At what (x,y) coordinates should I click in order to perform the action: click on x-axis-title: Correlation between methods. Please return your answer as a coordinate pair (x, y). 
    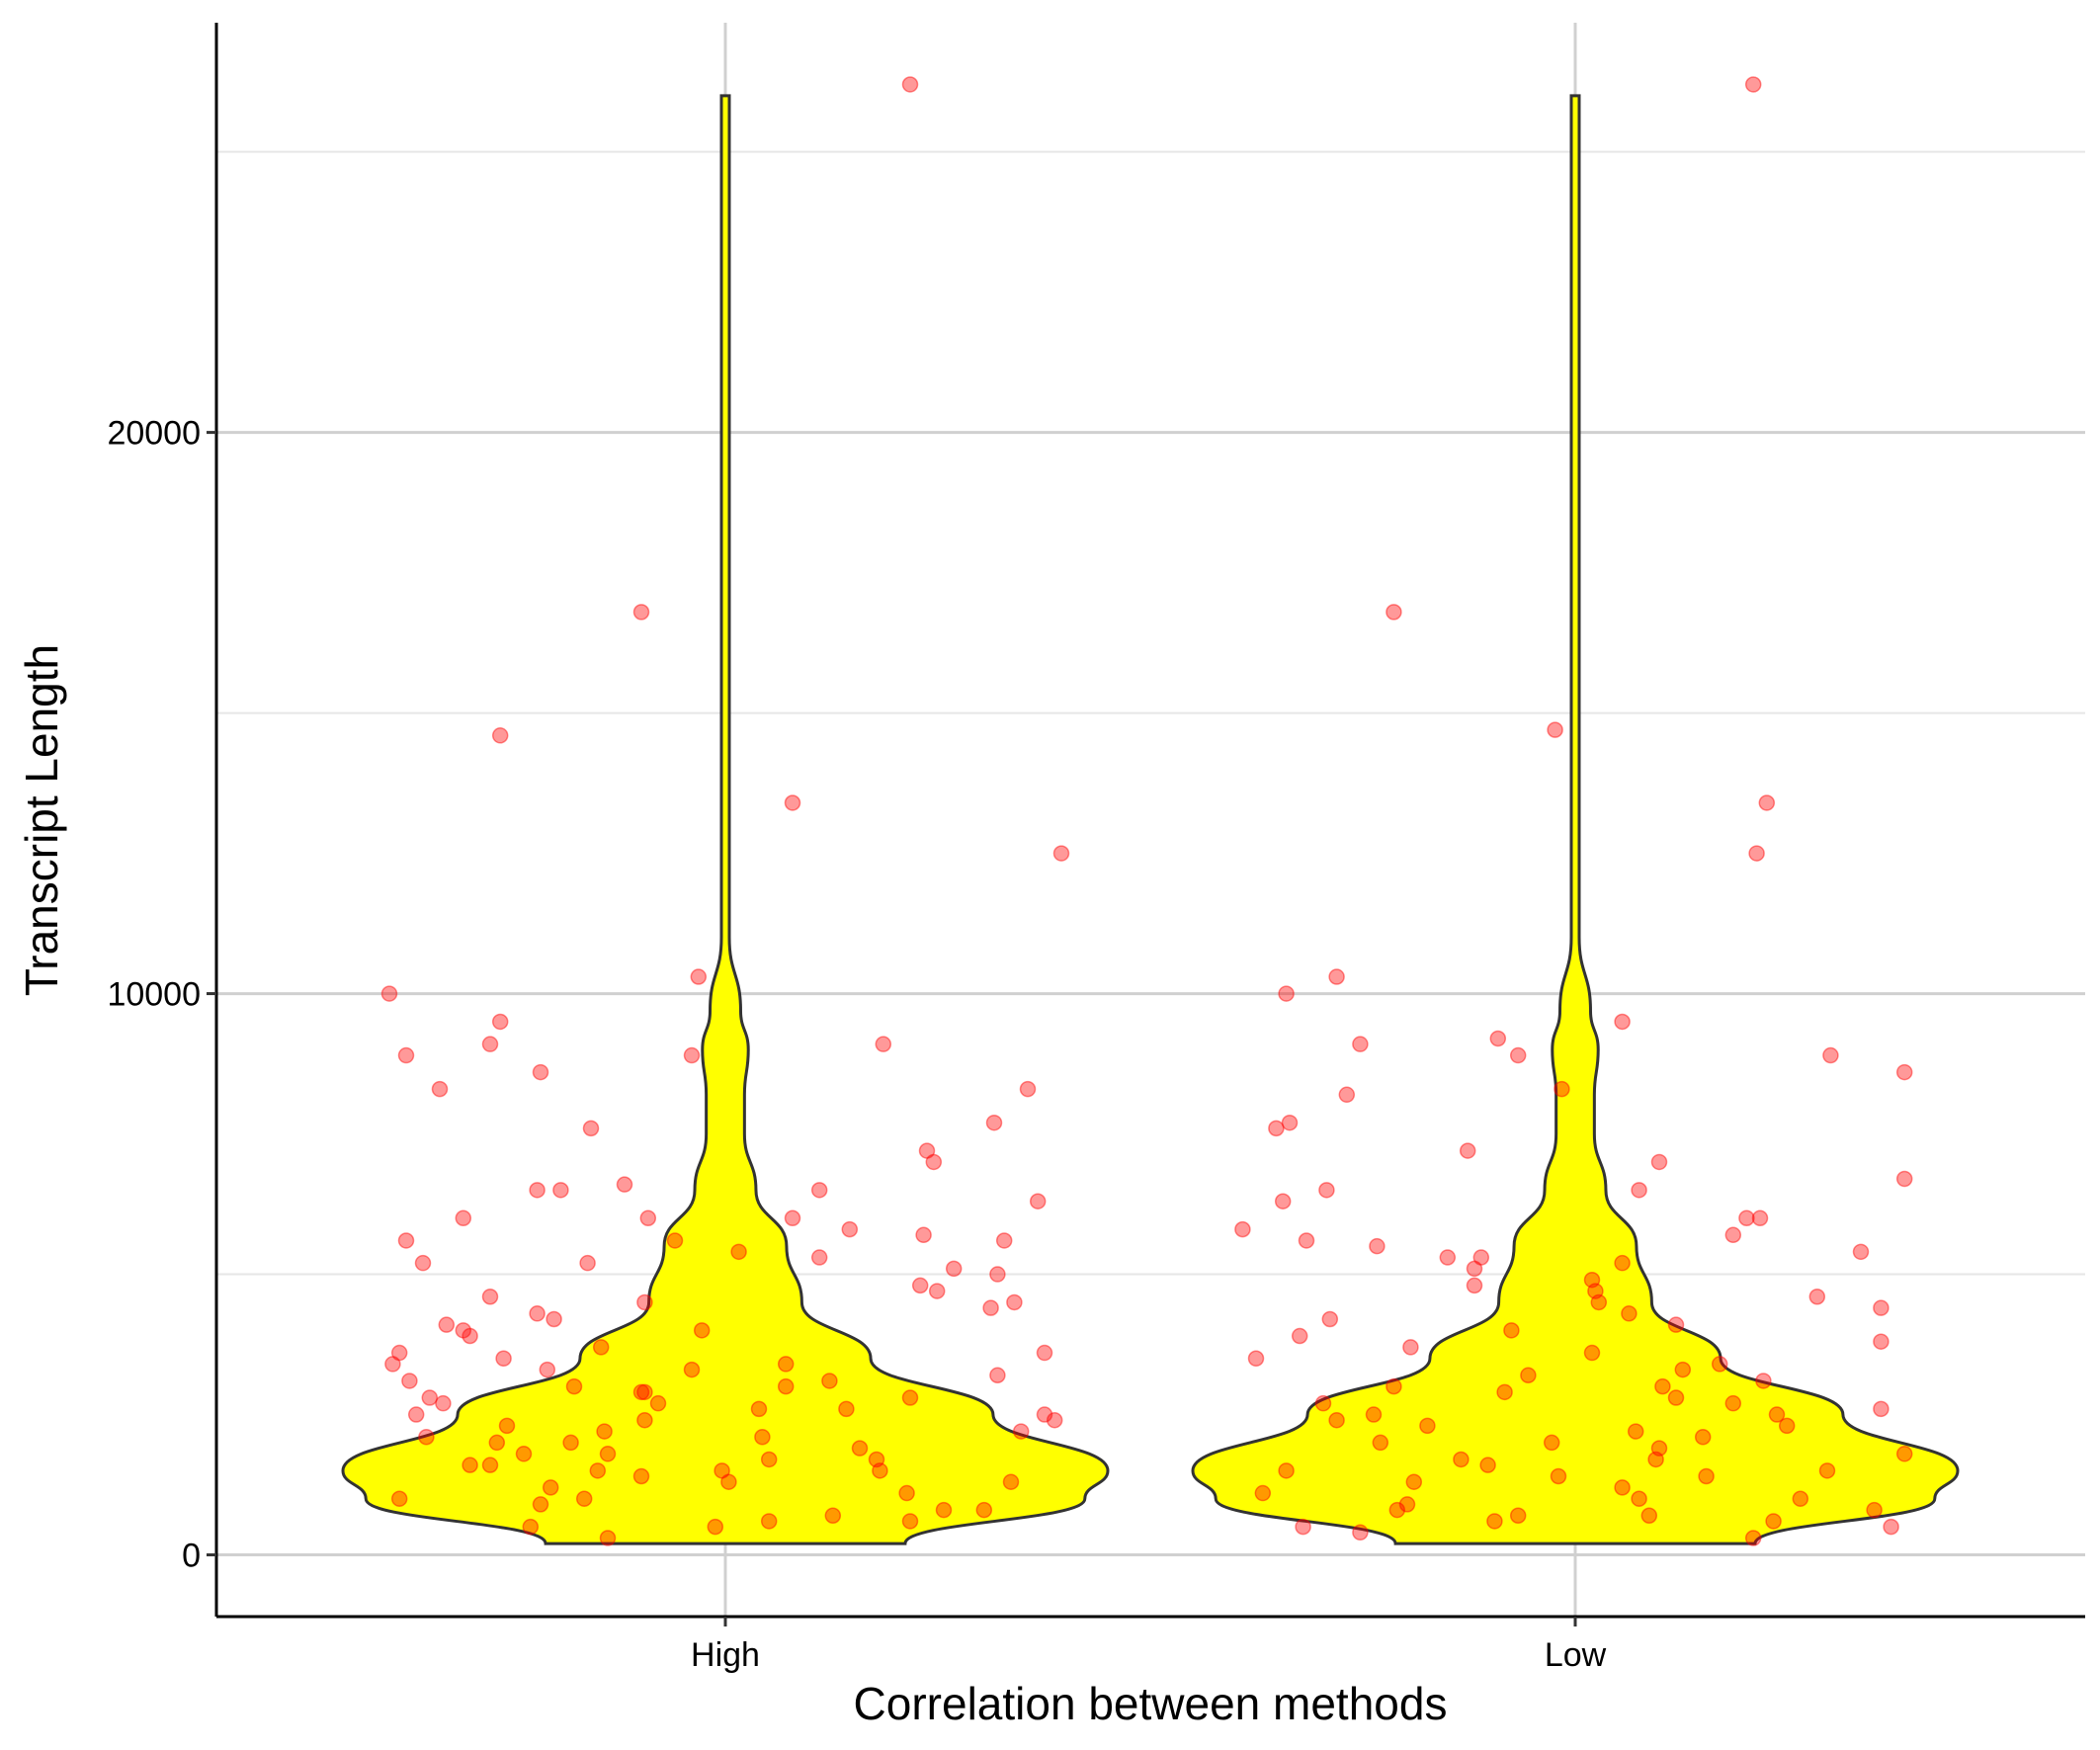
    Looking at the image, I should click on (1151, 1703).